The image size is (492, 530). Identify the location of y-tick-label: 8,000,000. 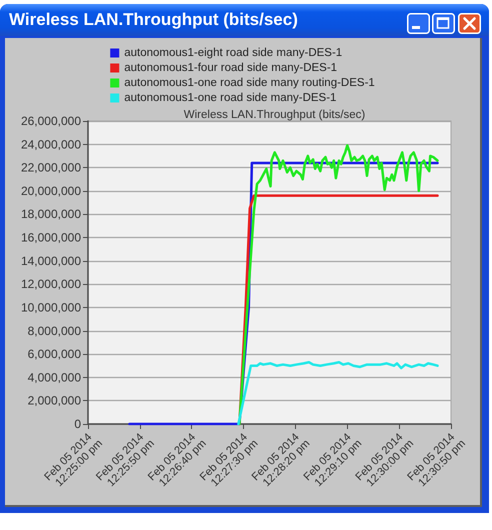
(55, 331).